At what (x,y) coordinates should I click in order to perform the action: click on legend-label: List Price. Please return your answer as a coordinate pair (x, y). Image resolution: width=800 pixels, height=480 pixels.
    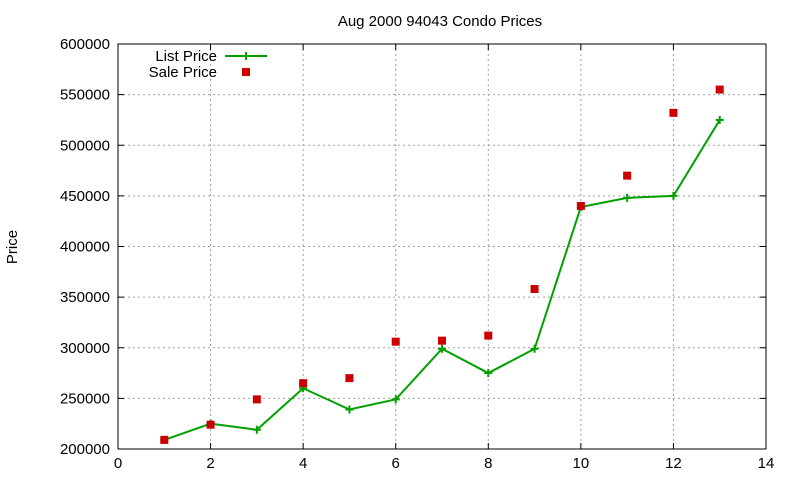
    Looking at the image, I should click on (186, 56).